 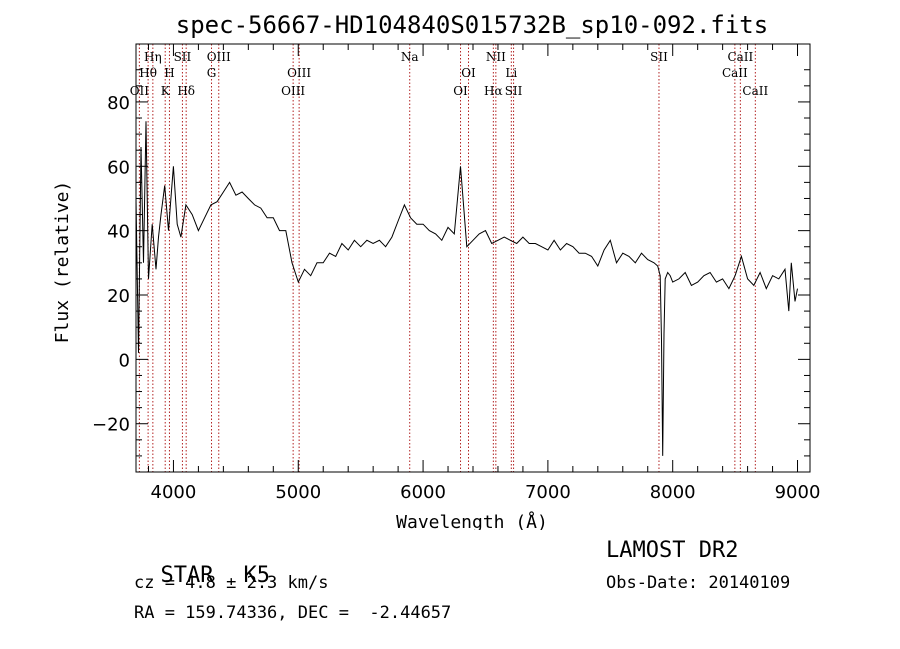 I want to click on spectral-line-label: Hθ, so click(x=148, y=73).